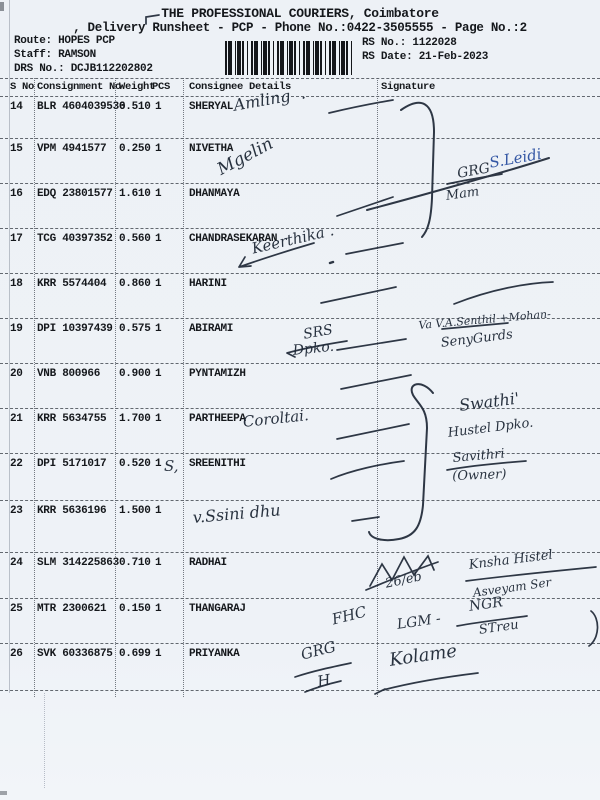 The image size is (600, 800). I want to click on handwritten-note: S,, so click(171, 466).